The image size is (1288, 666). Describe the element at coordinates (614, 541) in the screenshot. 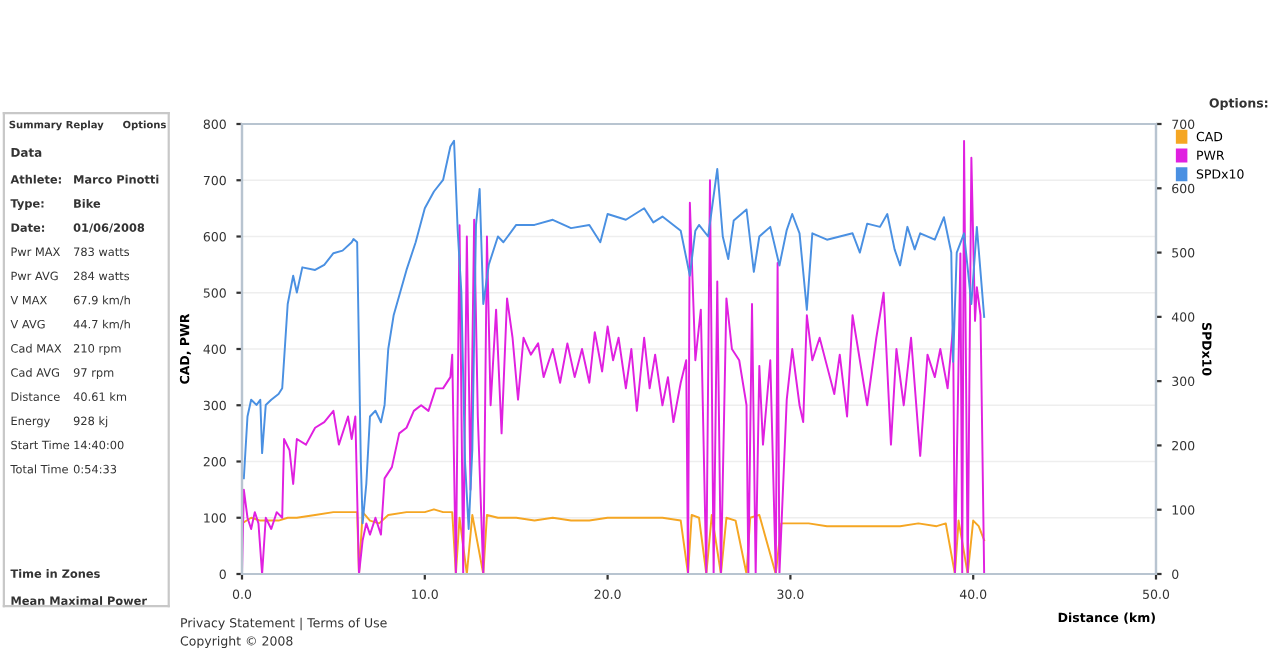

I see `line-series` at that location.